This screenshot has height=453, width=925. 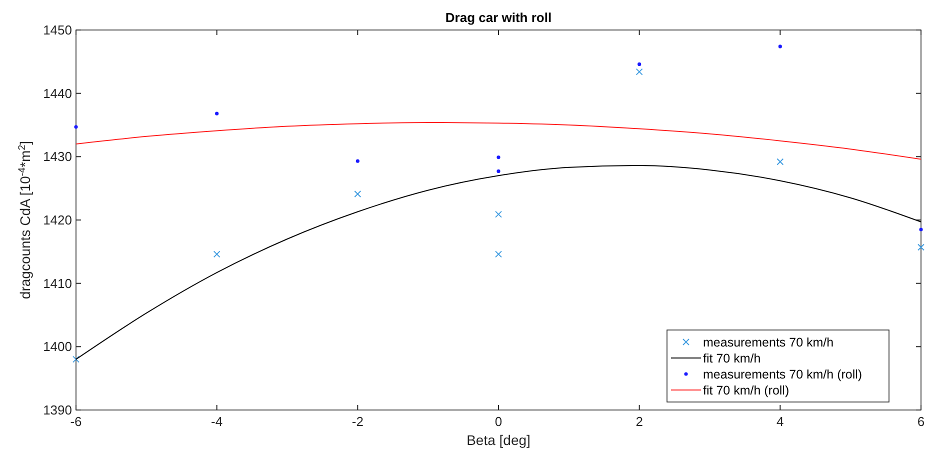 I want to click on x-tick-label: -6, so click(x=76, y=421).